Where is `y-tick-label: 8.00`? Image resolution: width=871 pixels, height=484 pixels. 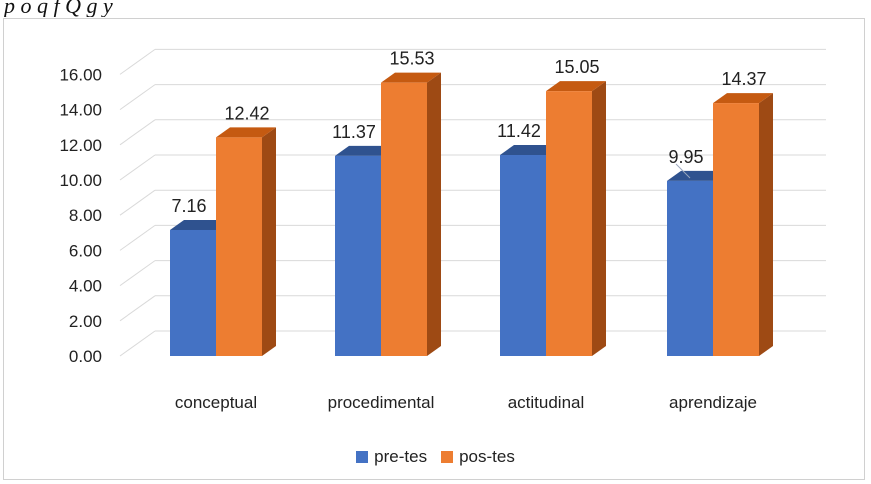 y-tick-label: 8.00 is located at coordinates (85, 215).